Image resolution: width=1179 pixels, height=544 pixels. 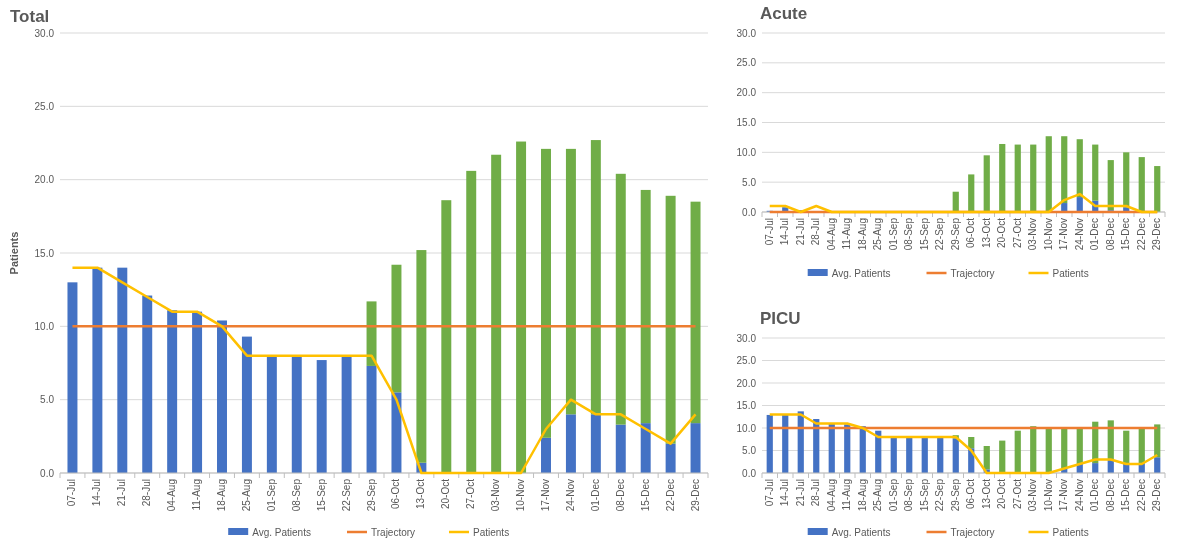 I want to click on chart-title: Total, so click(x=30, y=16).